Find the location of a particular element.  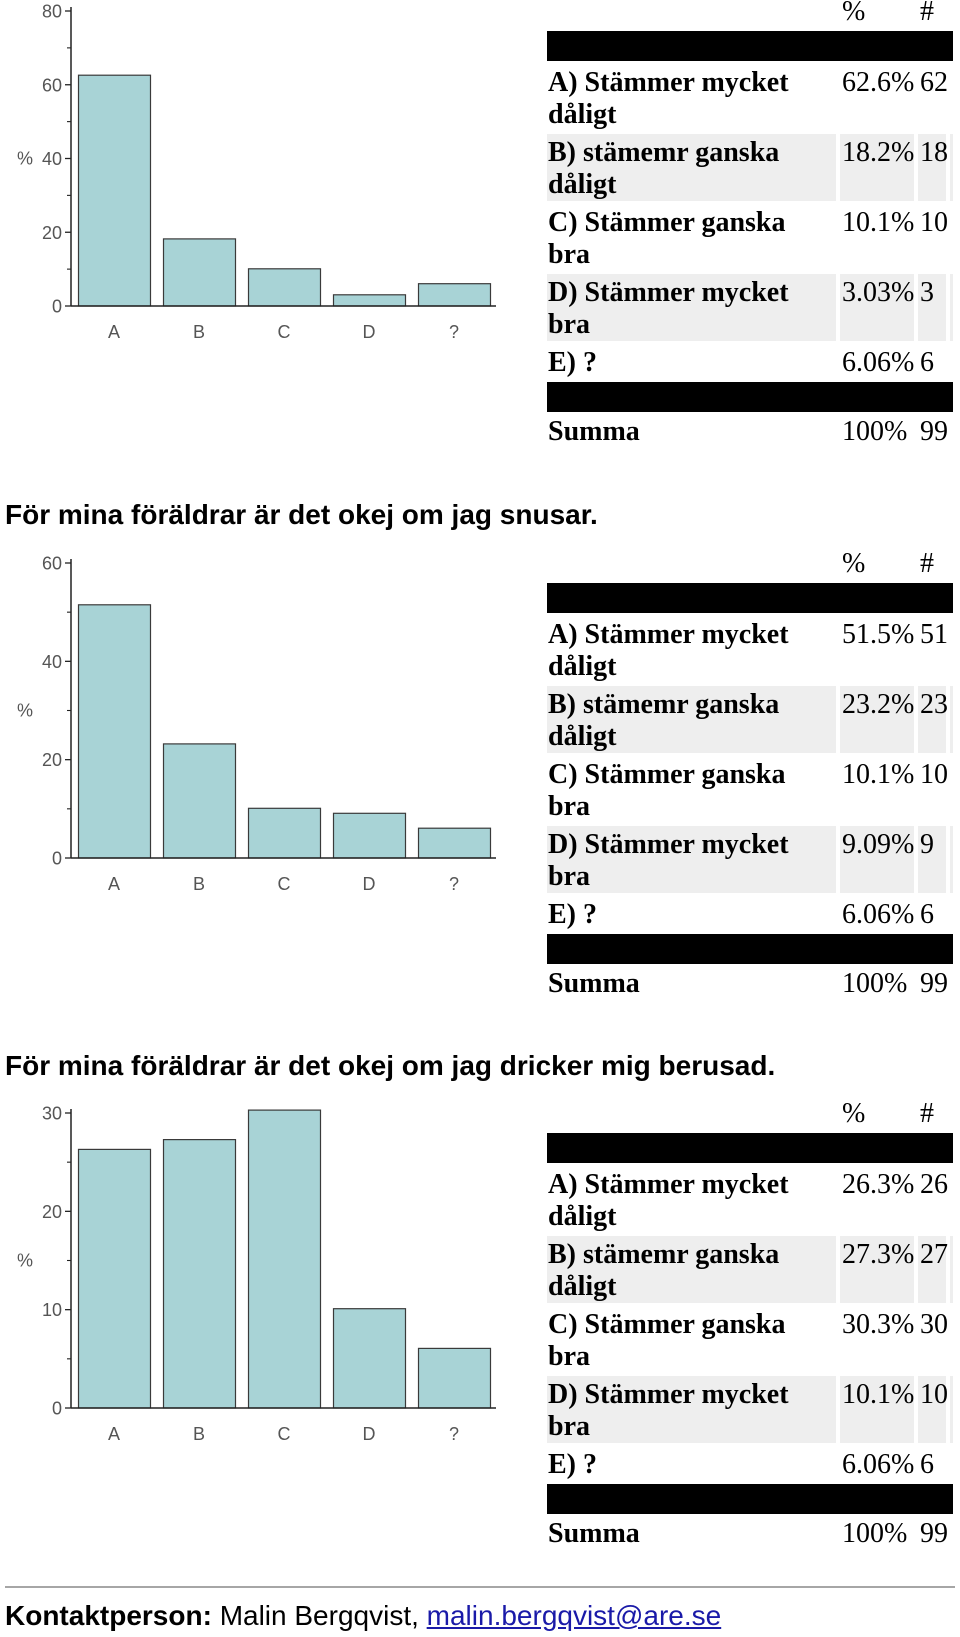

table-row: C) Stämmer ganska bra 30.3% 30 is located at coordinates (750, 1339).